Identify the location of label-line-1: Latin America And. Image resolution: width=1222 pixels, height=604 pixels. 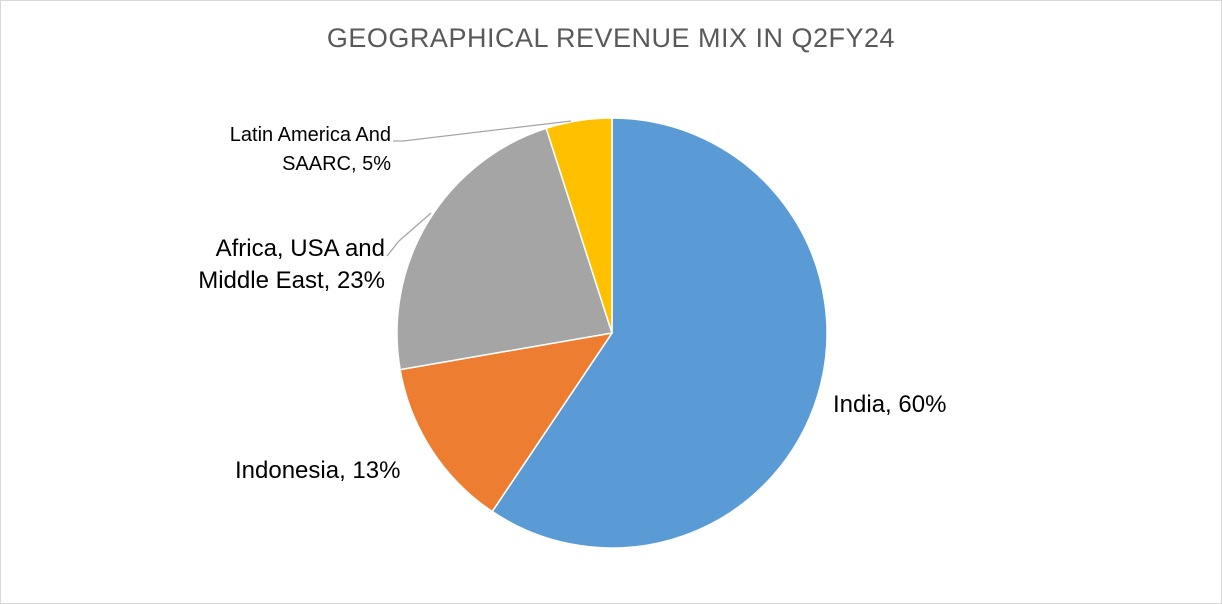
(310, 135).